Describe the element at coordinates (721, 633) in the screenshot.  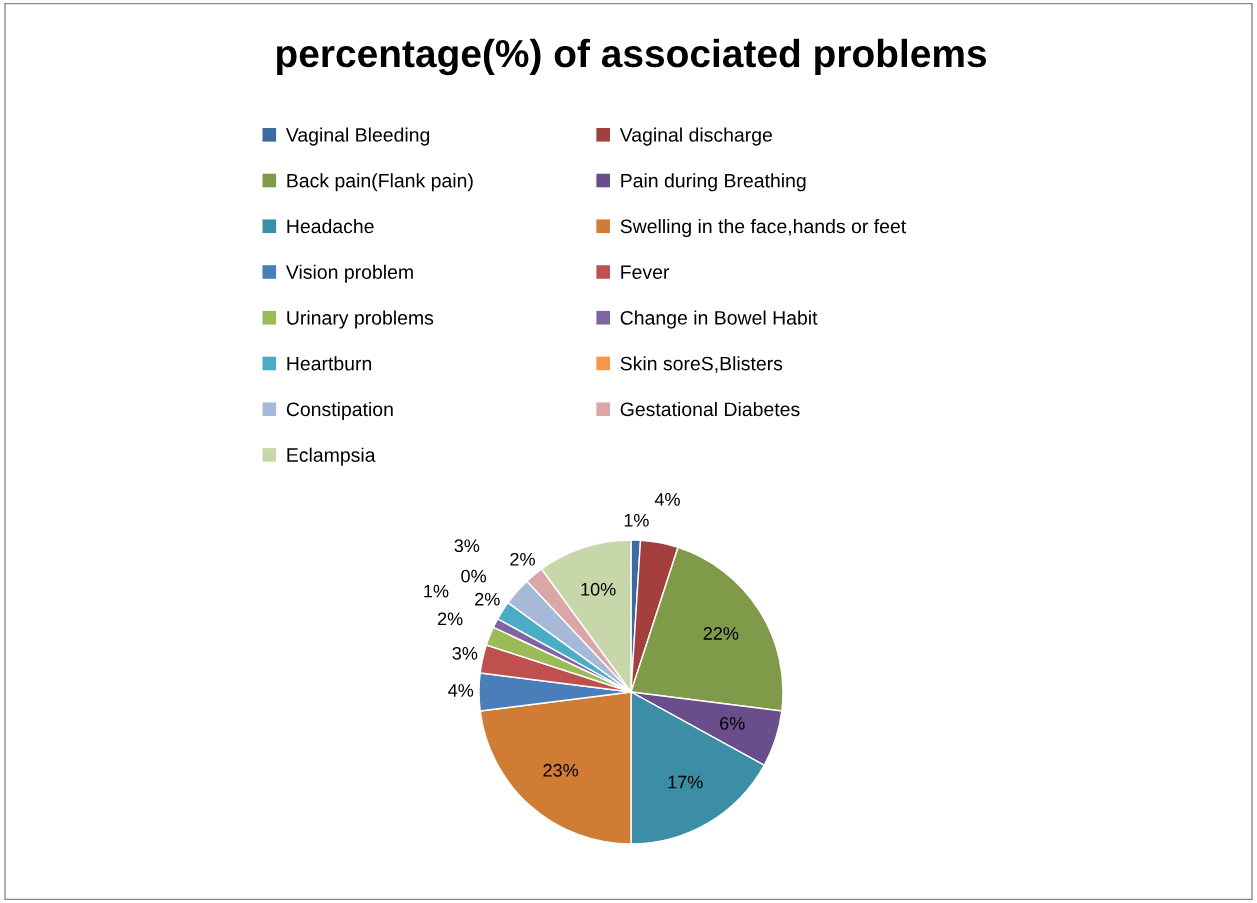
I see `data-label: 22%` at that location.